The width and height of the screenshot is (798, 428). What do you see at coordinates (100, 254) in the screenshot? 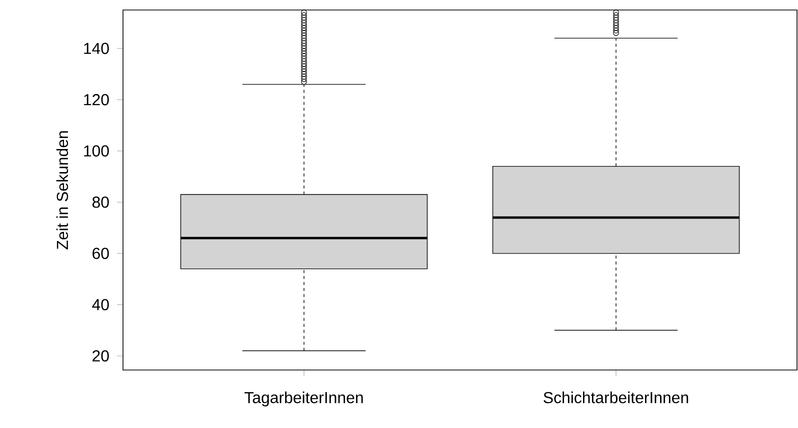
I see `y-tick-label: 60` at bounding box center [100, 254].